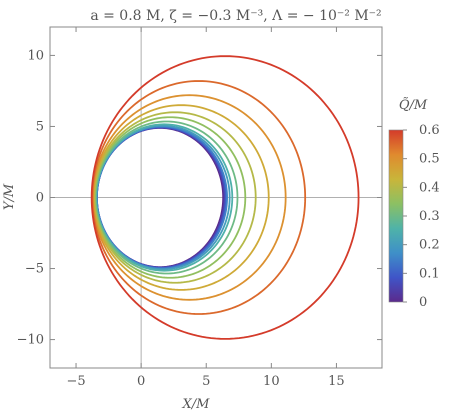 This screenshot has height=414, width=458. Describe the element at coordinates (40, 198) in the screenshot. I see `y-tick-label: 0` at that location.